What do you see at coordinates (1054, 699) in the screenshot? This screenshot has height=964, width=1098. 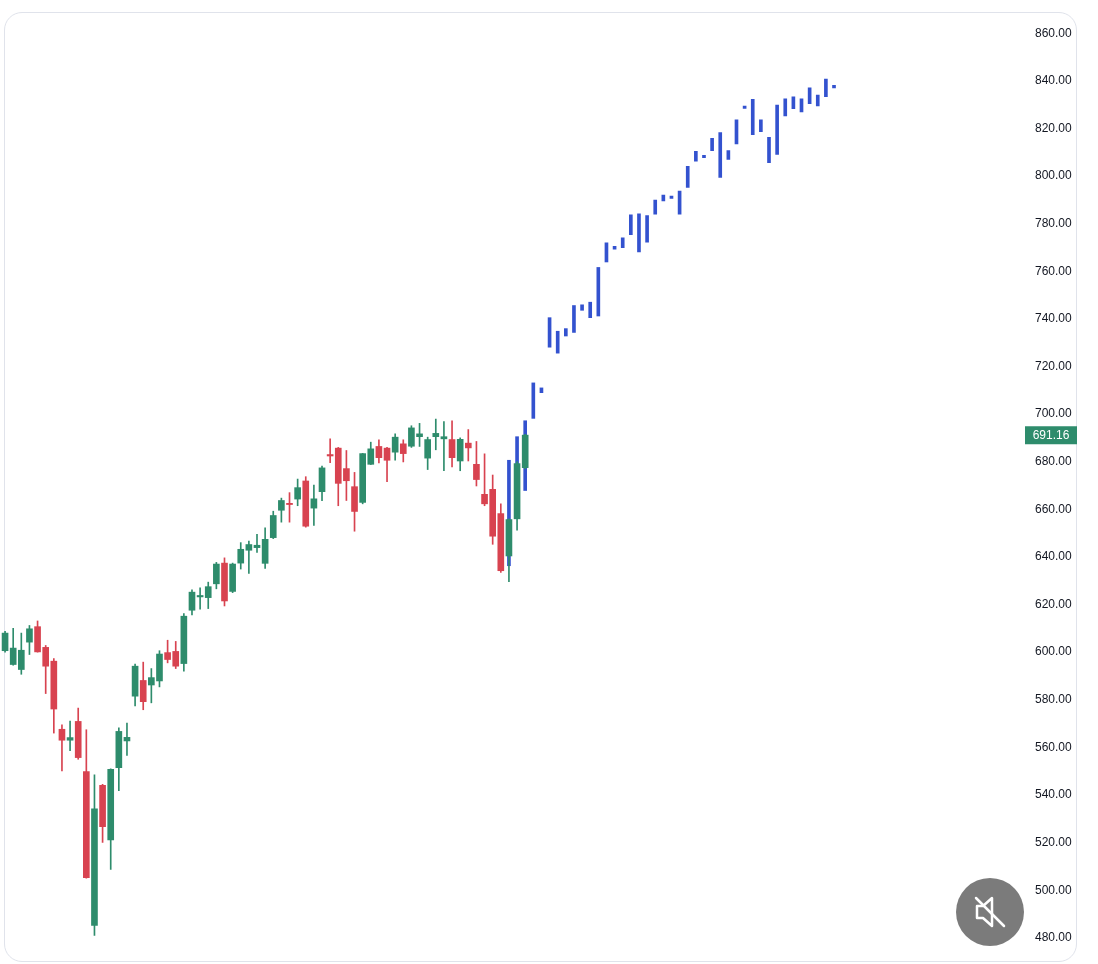 I see `y-tick-label: 580.00` at bounding box center [1054, 699].